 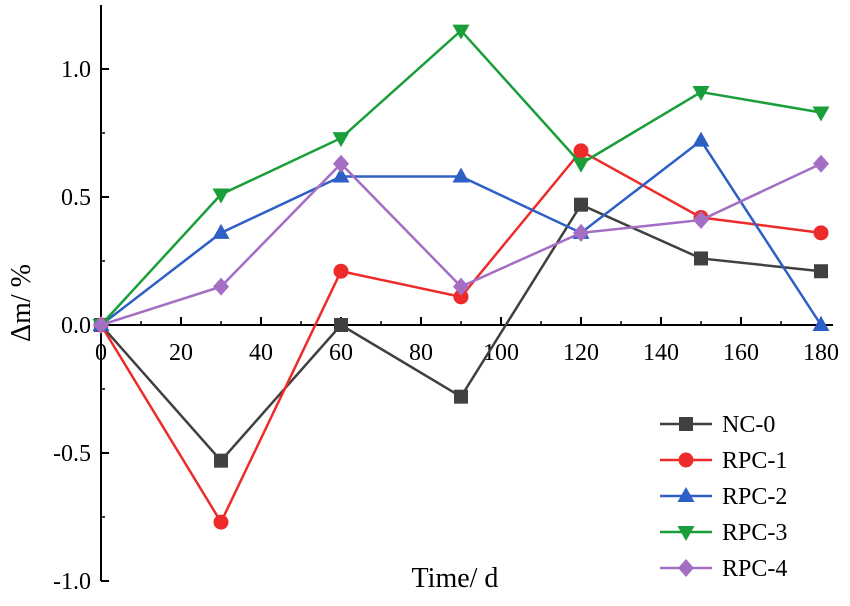 I want to click on x-tick-label: 160, so click(x=741, y=353).